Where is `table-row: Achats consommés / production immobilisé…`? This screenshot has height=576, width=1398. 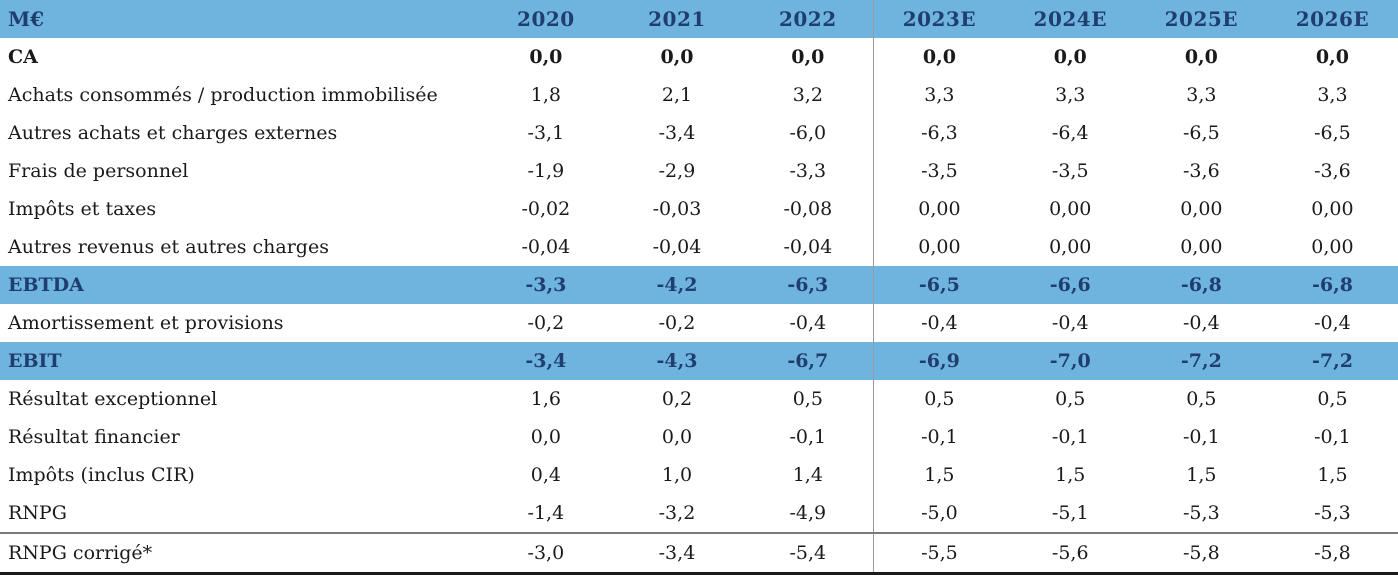 table-row: Achats consommés / production immobilisé… is located at coordinates (699, 95).